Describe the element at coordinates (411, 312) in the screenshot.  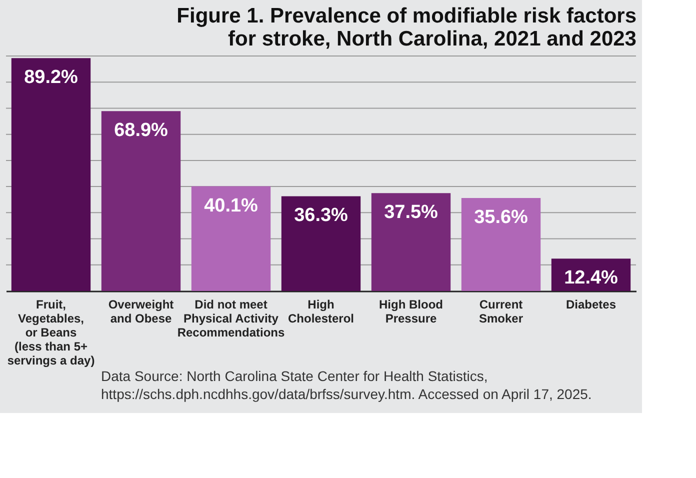
I see `x-tick-label: High Blood Pressure` at that location.